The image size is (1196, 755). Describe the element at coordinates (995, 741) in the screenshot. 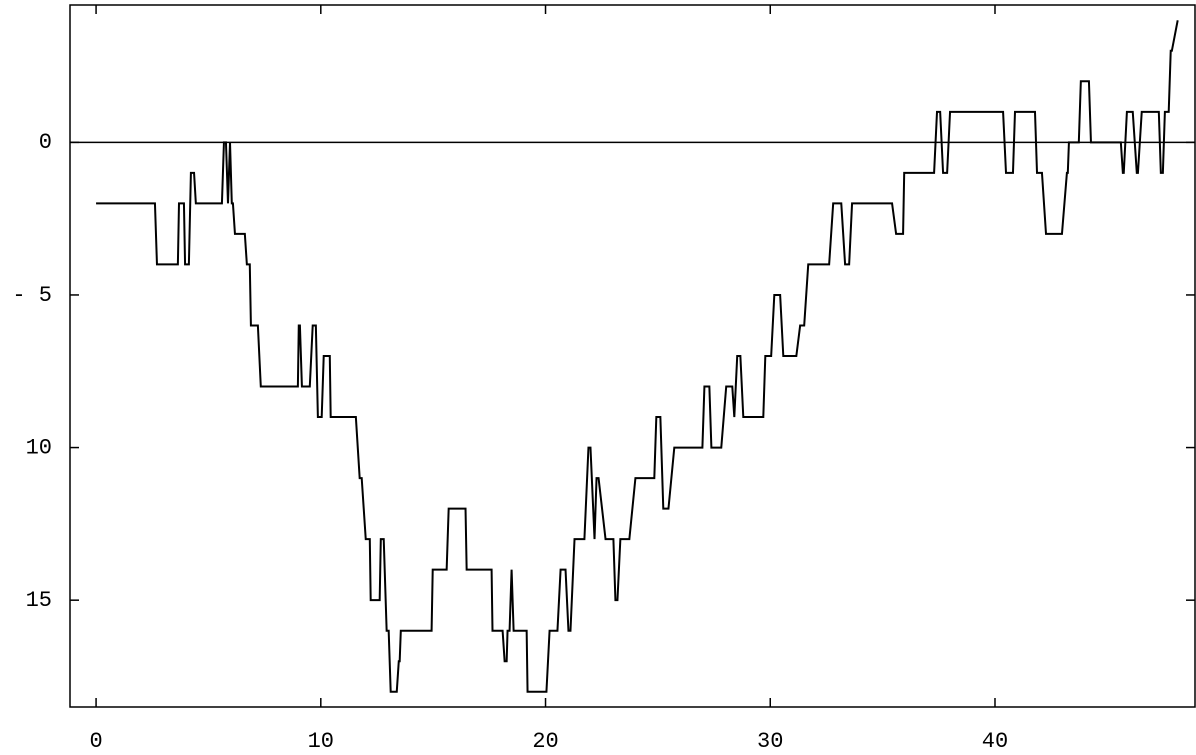

I see `x-tick-label: 40` at that location.